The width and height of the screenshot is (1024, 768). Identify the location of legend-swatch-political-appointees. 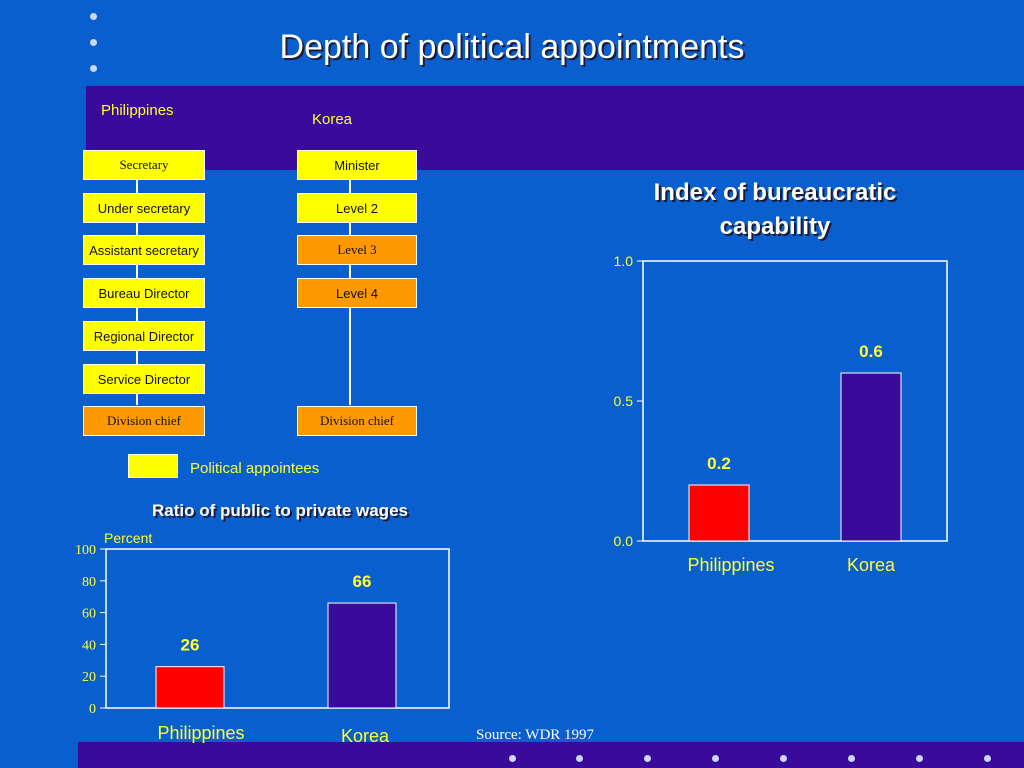
(153, 466).